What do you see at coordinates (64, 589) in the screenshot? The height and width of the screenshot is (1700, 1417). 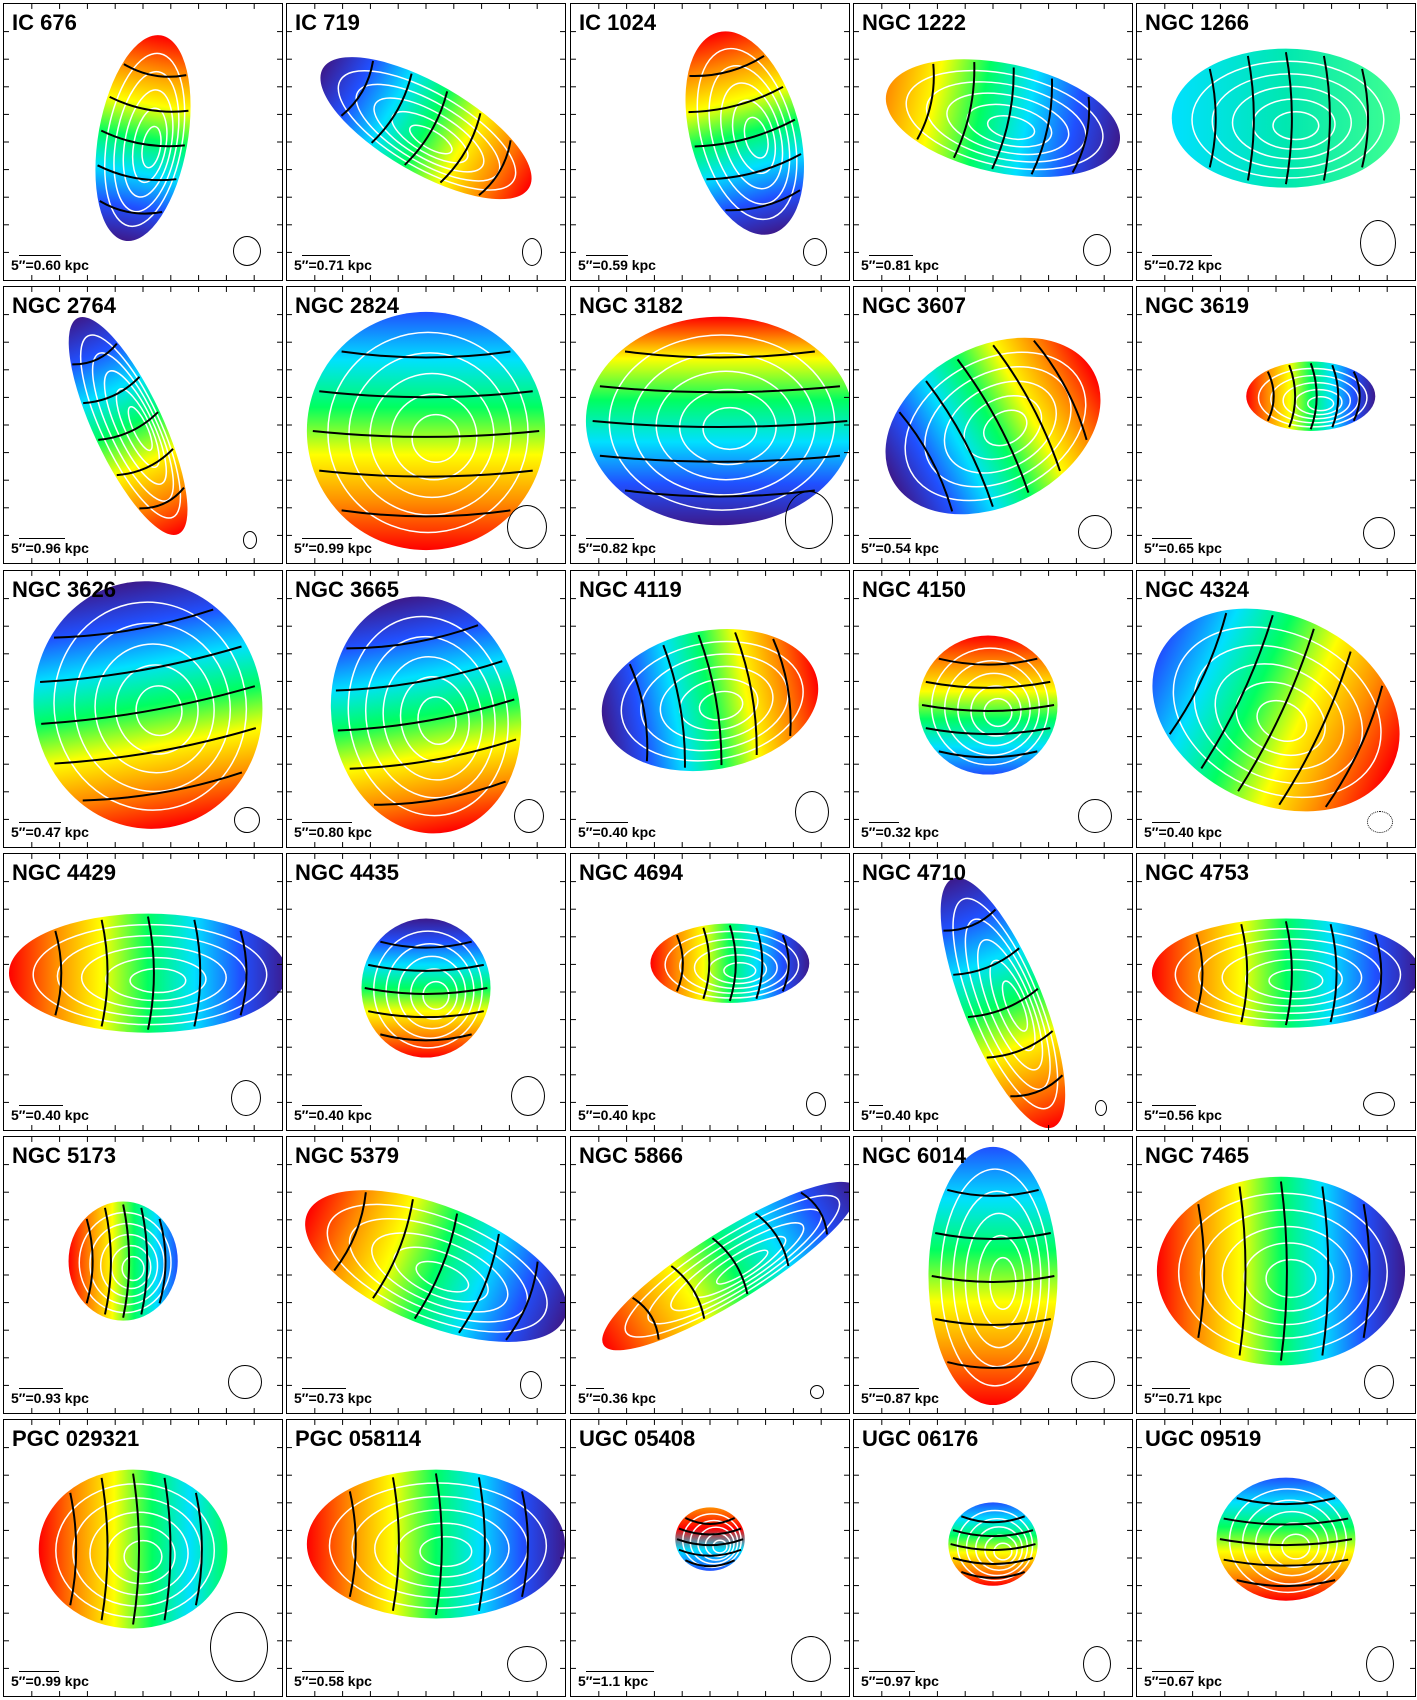 I see `galaxy-name: NGC 3626` at bounding box center [64, 589].